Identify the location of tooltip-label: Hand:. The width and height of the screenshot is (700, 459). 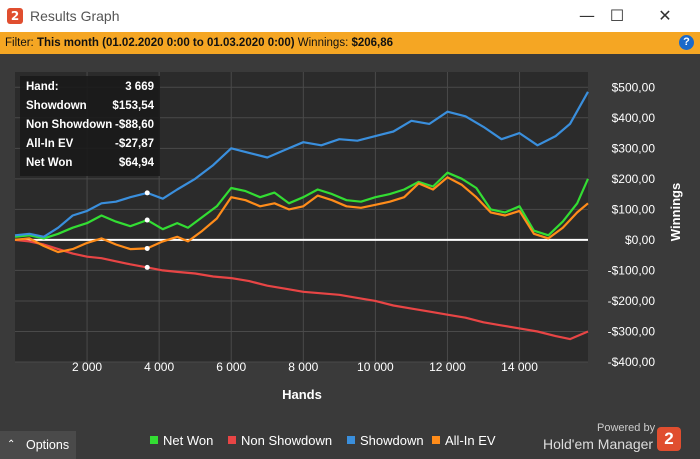
(42, 87).